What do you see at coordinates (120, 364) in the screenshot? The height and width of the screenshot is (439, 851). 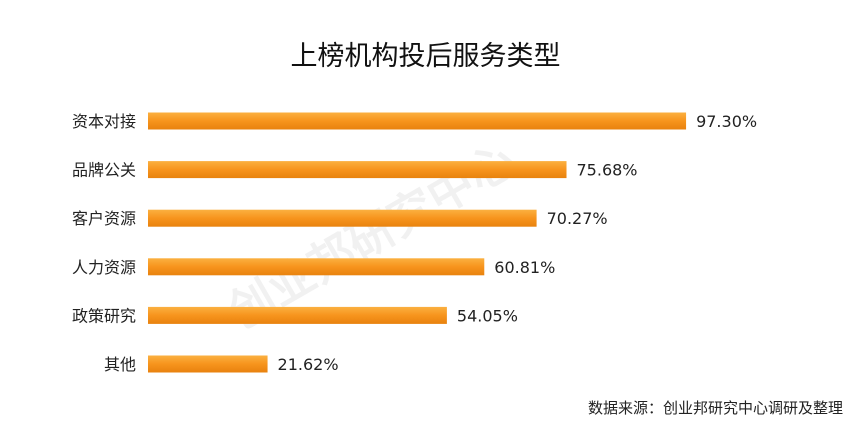 I see `category-label: 其他` at bounding box center [120, 364].